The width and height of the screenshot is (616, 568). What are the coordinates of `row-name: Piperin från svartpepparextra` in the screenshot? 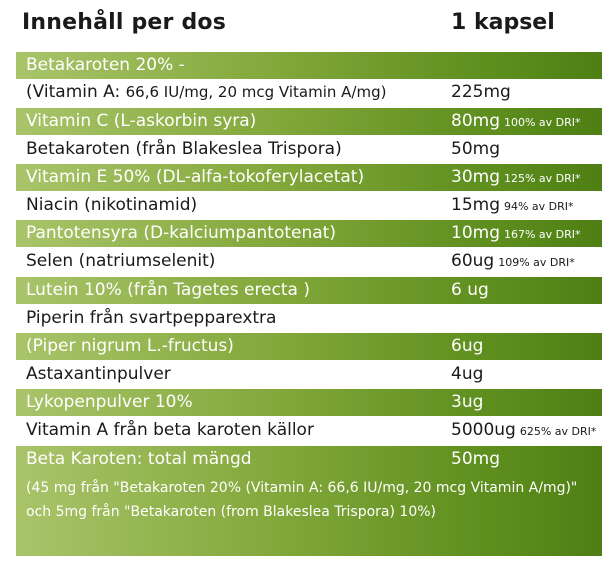 It's located at (151, 318).